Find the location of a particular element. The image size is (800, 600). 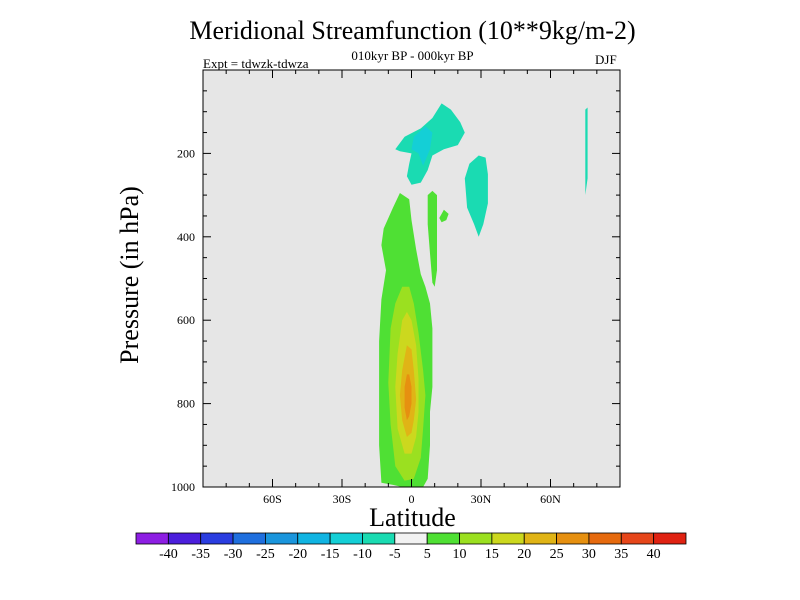

colorbar-label-13: 30 is located at coordinates (589, 554).